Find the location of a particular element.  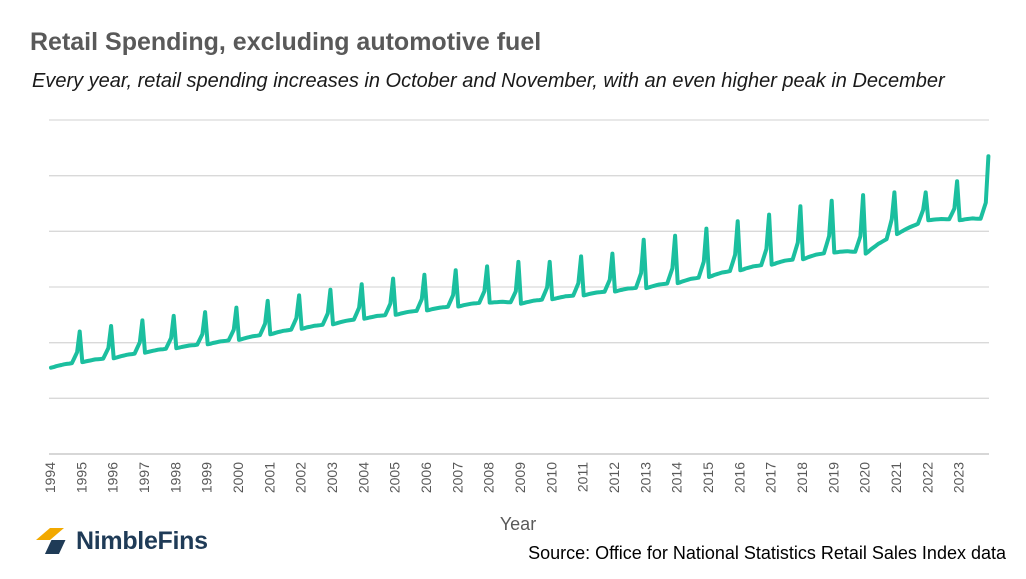

brand-logo: NimbleFins is located at coordinates (121, 541).